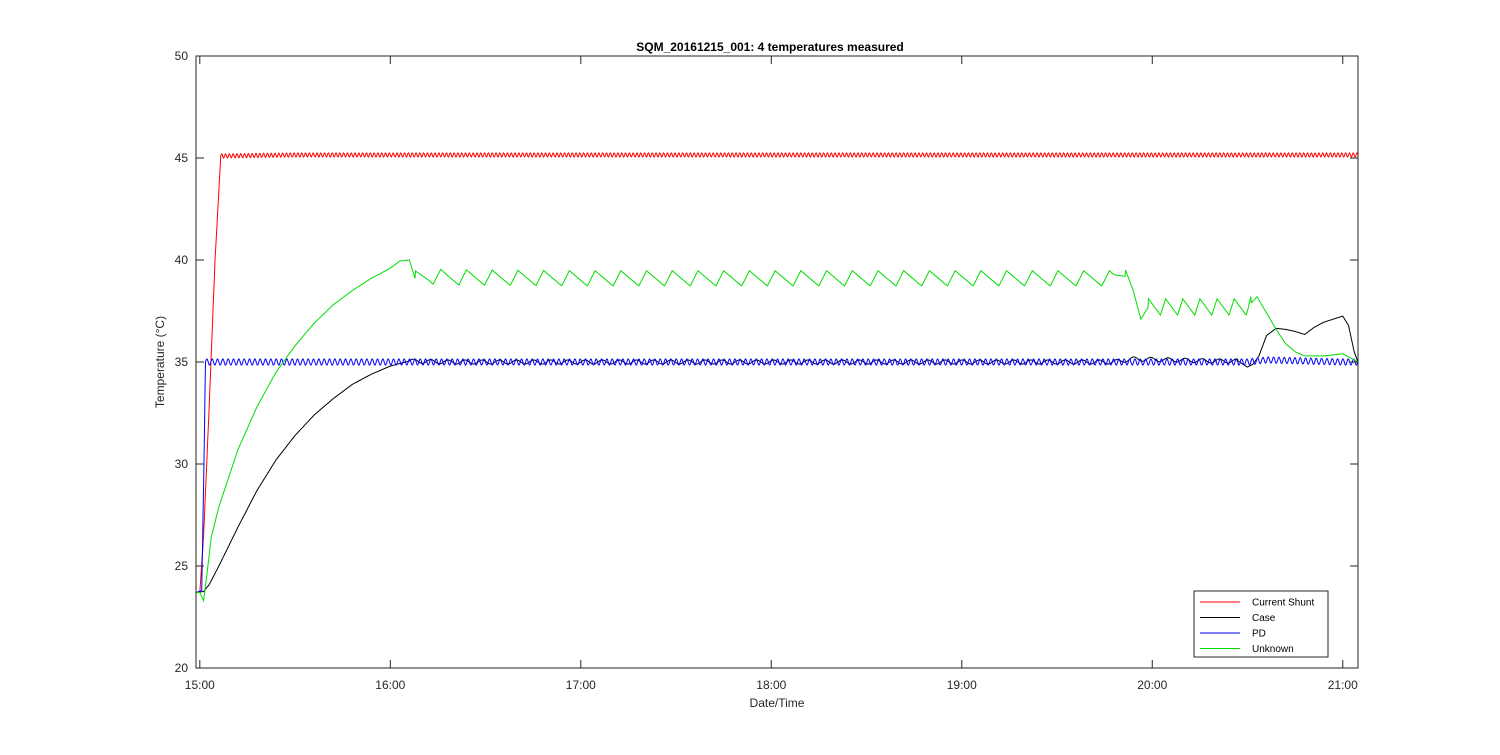  Describe the element at coordinates (182, 56) in the screenshot. I see `y-tick-label: 50` at that location.